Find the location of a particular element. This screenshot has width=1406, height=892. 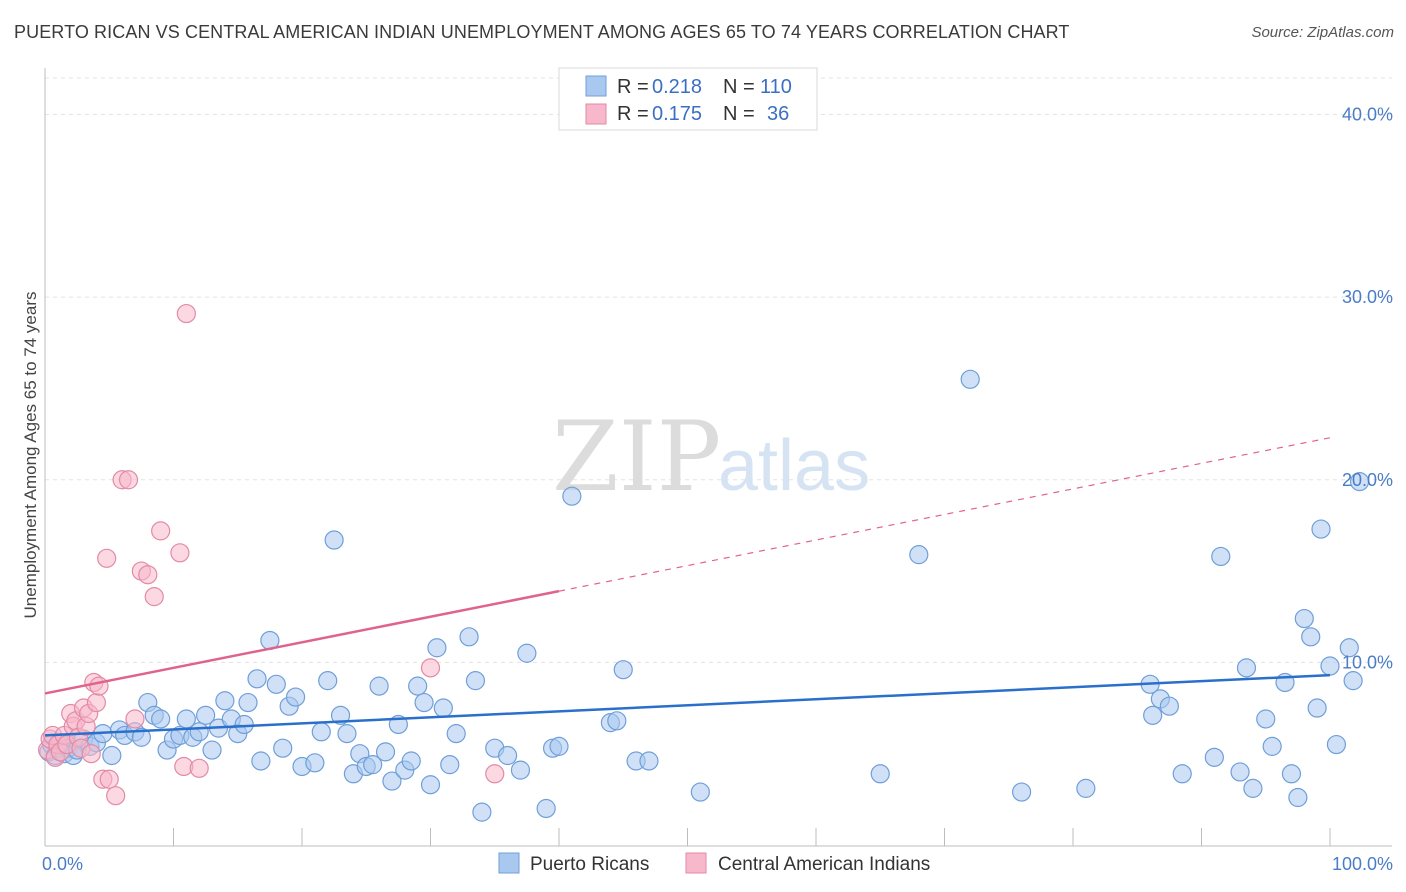

legend-r-label-1: R = is located at coordinates (633, 87).